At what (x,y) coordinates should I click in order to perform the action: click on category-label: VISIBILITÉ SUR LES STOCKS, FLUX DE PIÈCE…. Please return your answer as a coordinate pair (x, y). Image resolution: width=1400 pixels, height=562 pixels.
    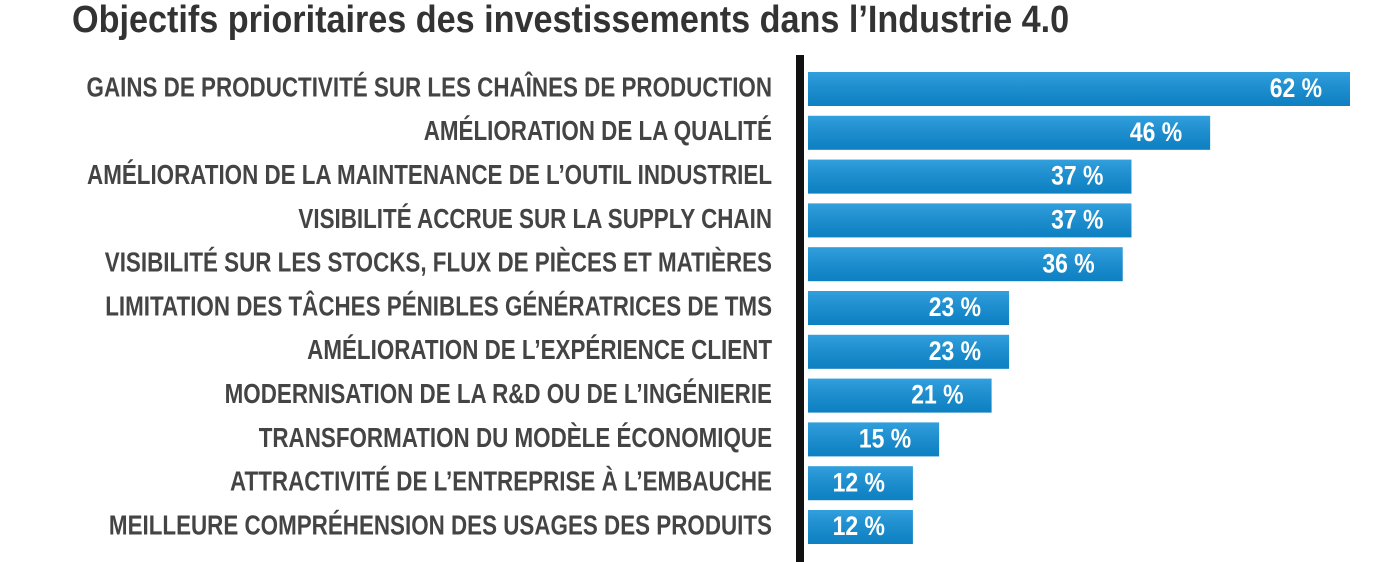
    Looking at the image, I should click on (438, 262).